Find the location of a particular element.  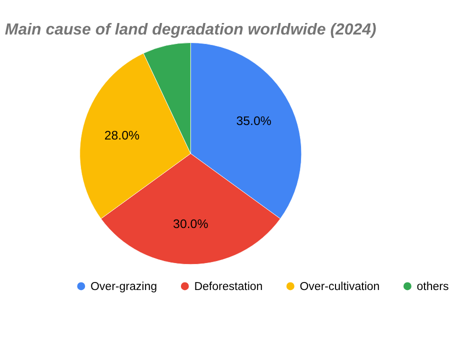

data-label: 28.0% is located at coordinates (122, 135).